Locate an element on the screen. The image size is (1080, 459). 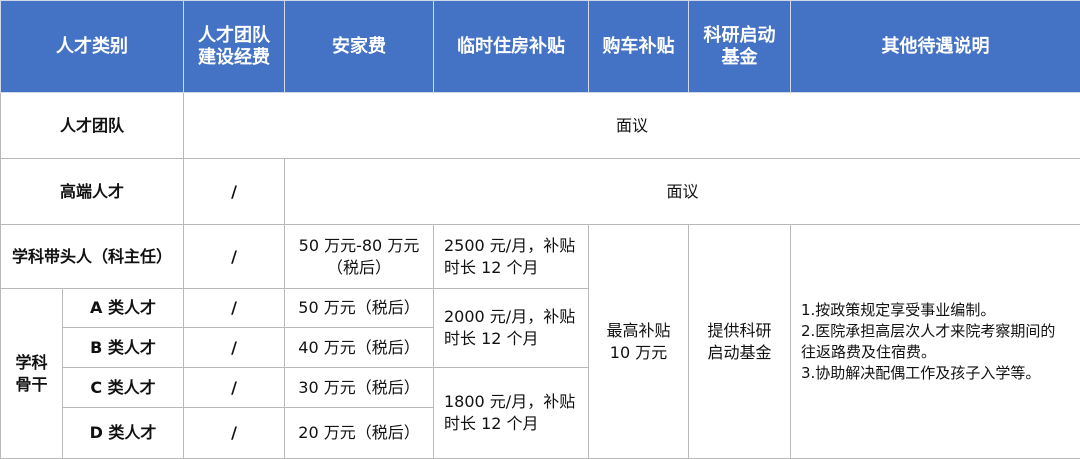
header-settlement: 安家费 is located at coordinates (359, 47).